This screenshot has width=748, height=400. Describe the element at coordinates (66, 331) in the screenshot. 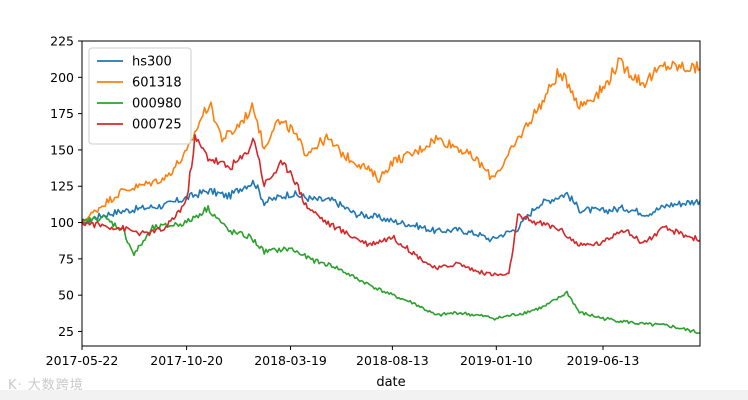

I see `y-tick-label: 25` at that location.